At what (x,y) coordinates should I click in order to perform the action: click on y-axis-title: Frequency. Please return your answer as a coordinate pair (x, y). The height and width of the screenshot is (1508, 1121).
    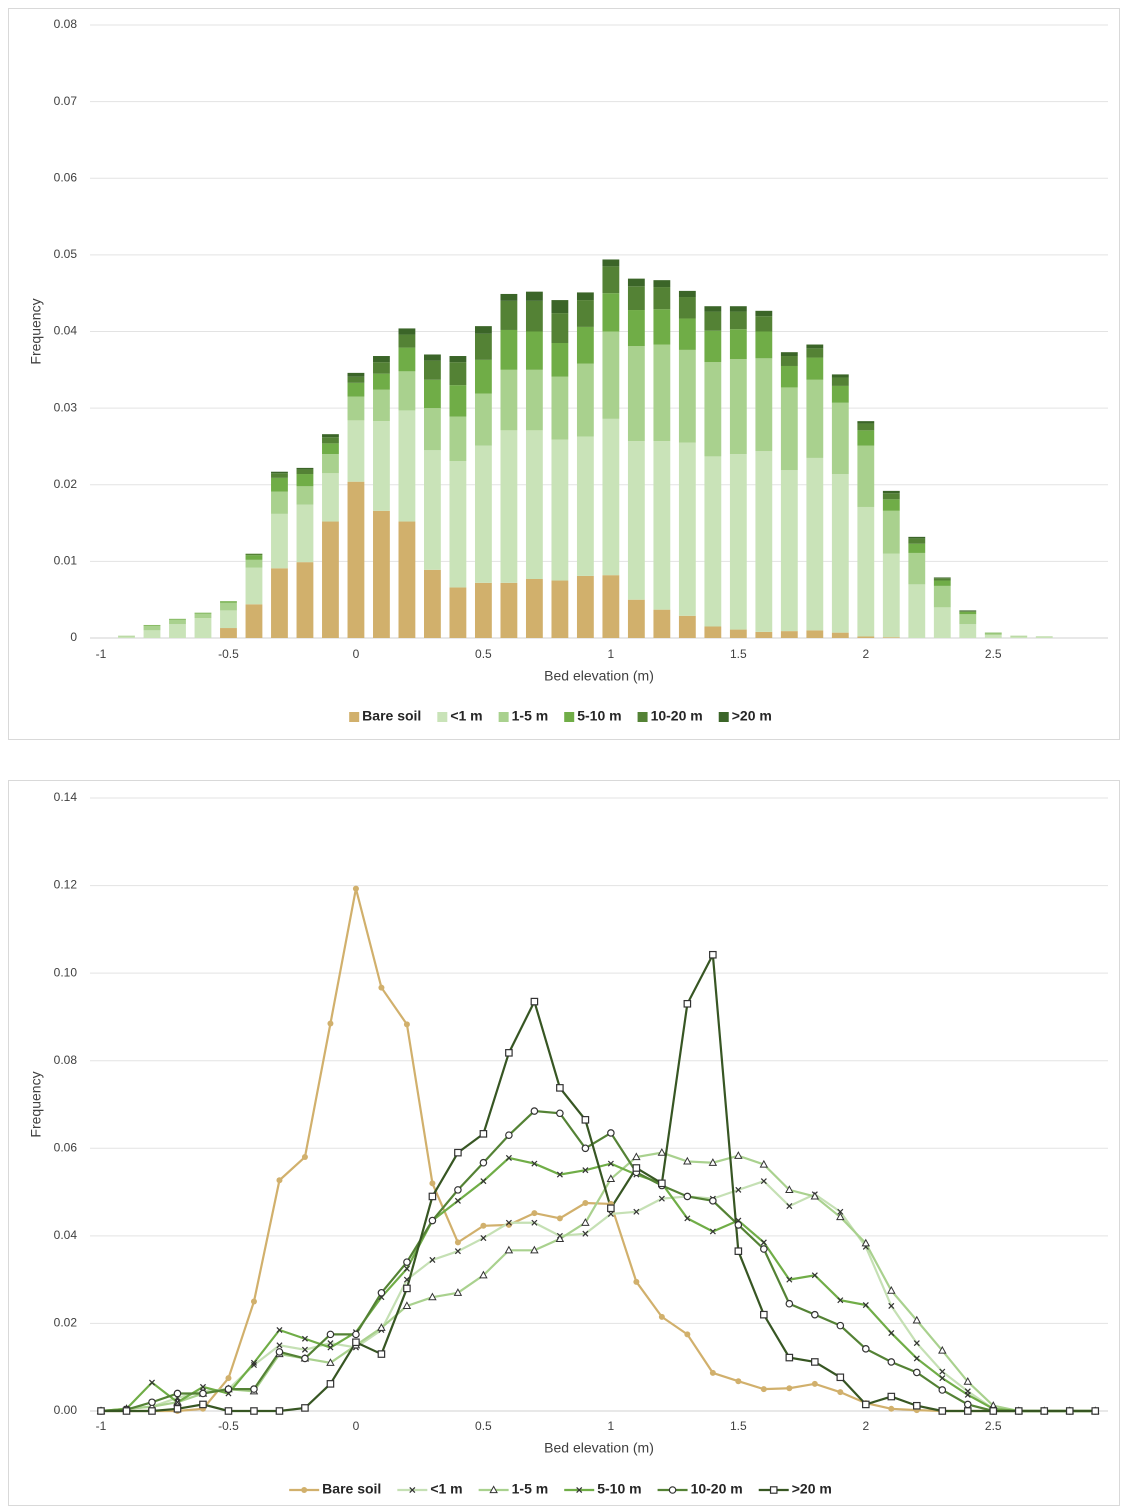
    Looking at the image, I should click on (36, 331).